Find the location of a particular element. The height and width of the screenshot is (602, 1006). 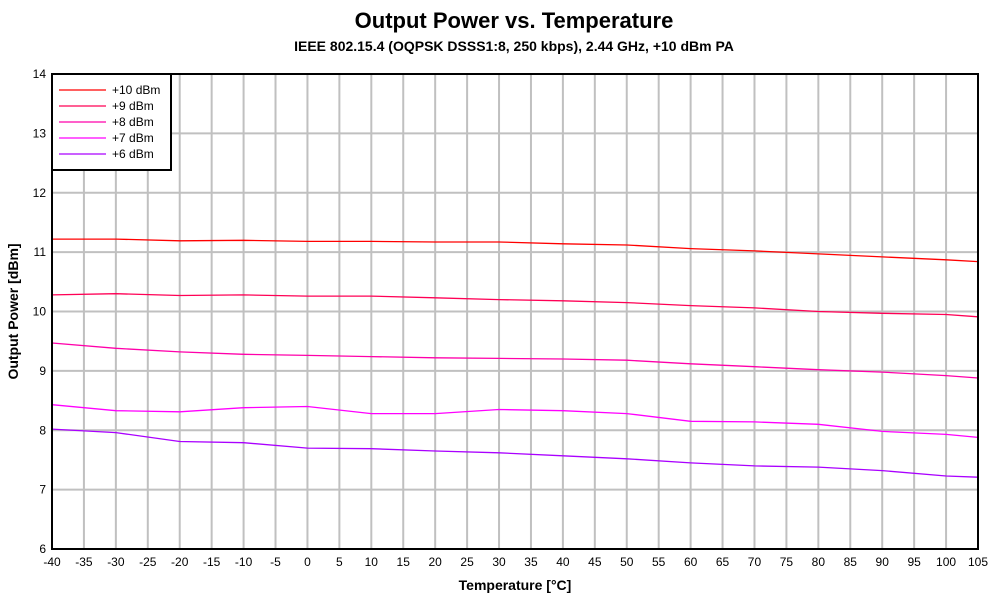

legend: +10 dBm +9 dBm +8 dBm +7 dBm +6 dBm is located at coordinates (111, 122).